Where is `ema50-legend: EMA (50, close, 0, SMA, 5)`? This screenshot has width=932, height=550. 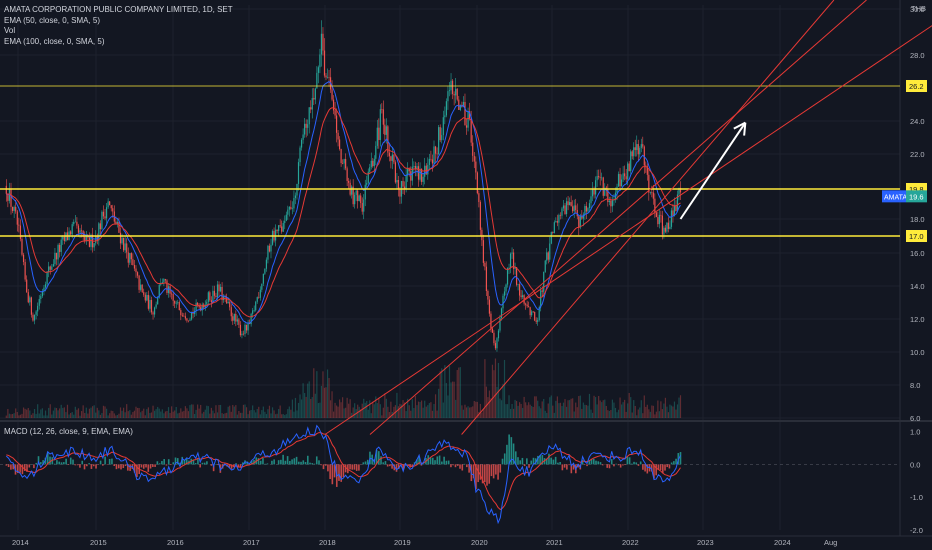
ema50-legend: EMA (50, close, 0, SMA, 5) is located at coordinates (52, 20).